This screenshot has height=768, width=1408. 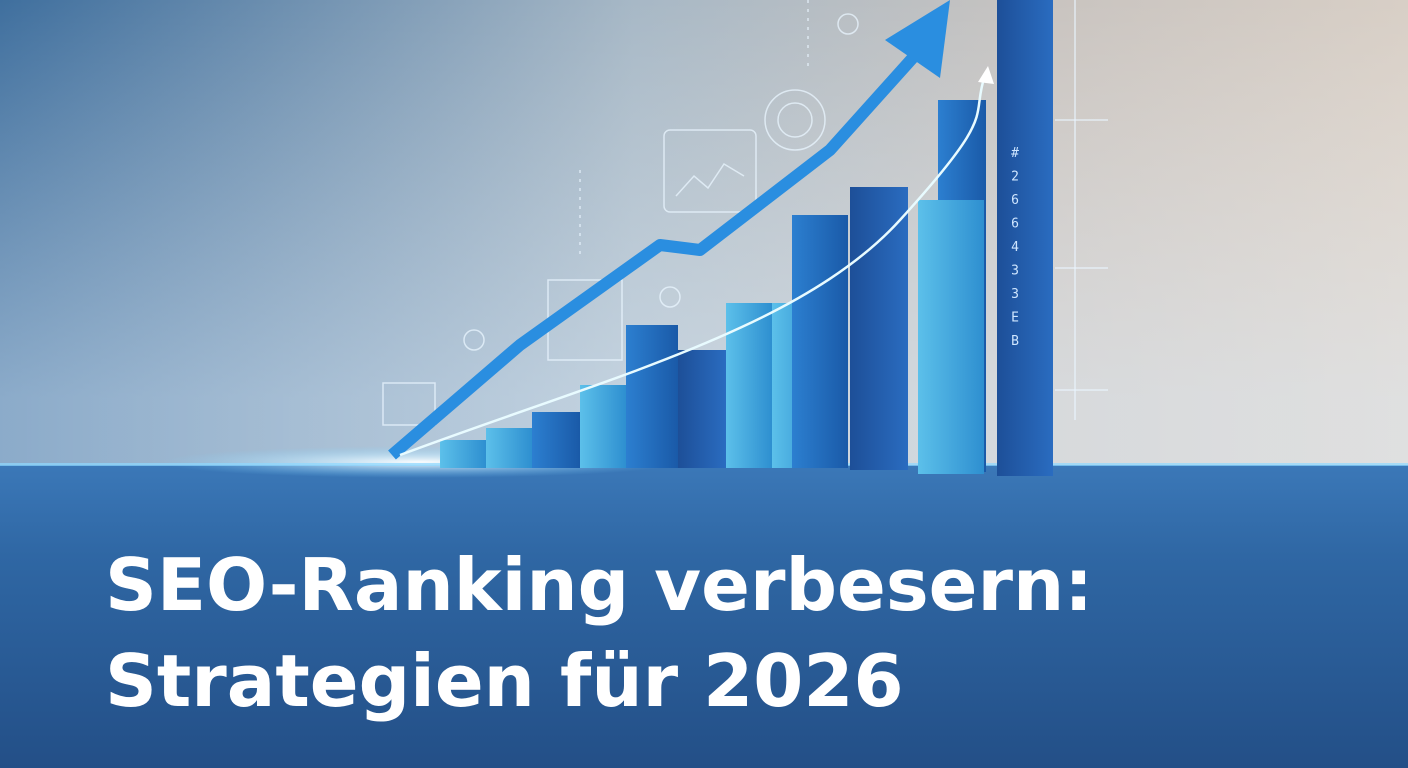 What do you see at coordinates (1015, 318) in the screenshot?
I see `sidebar-glyph: E` at bounding box center [1015, 318].